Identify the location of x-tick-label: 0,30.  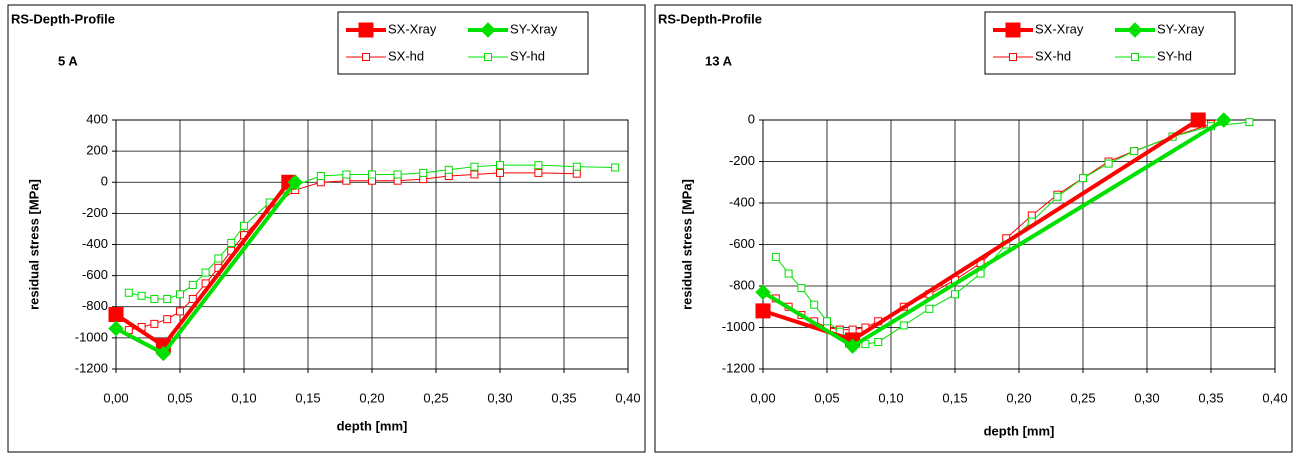
(1146, 397).